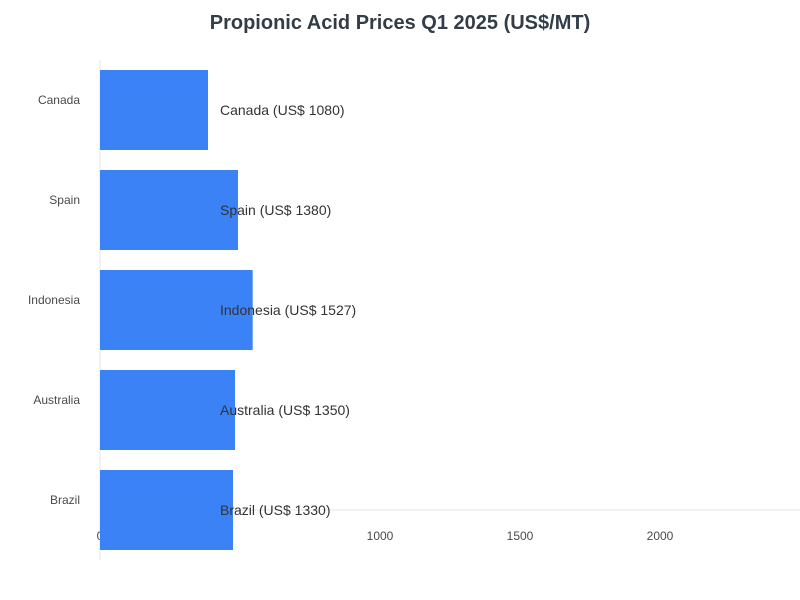  I want to click on x-tick-label: 2000, so click(660, 536).